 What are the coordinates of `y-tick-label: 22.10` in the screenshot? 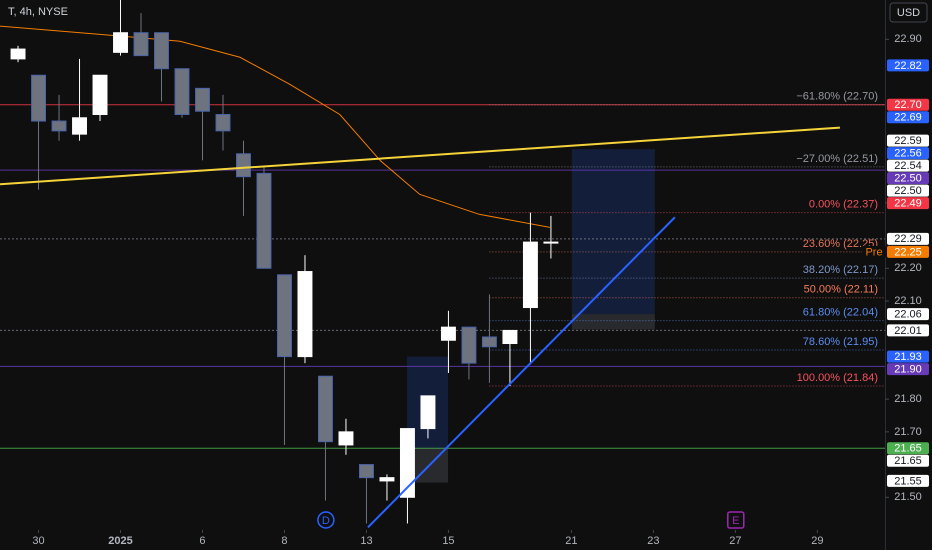 It's located at (908, 301).